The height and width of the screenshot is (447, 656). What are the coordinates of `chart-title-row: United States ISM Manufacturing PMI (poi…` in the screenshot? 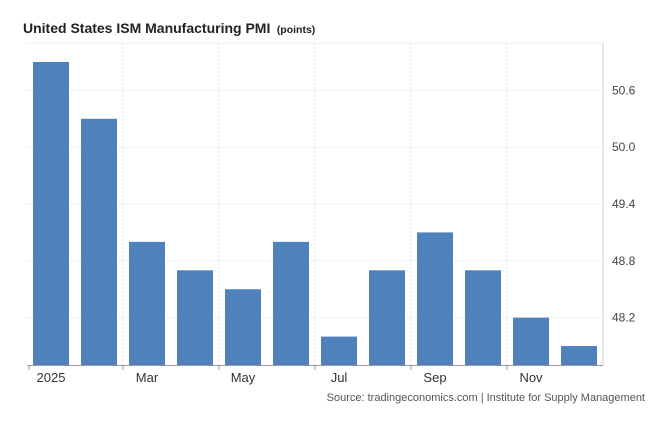 It's located at (169, 29).